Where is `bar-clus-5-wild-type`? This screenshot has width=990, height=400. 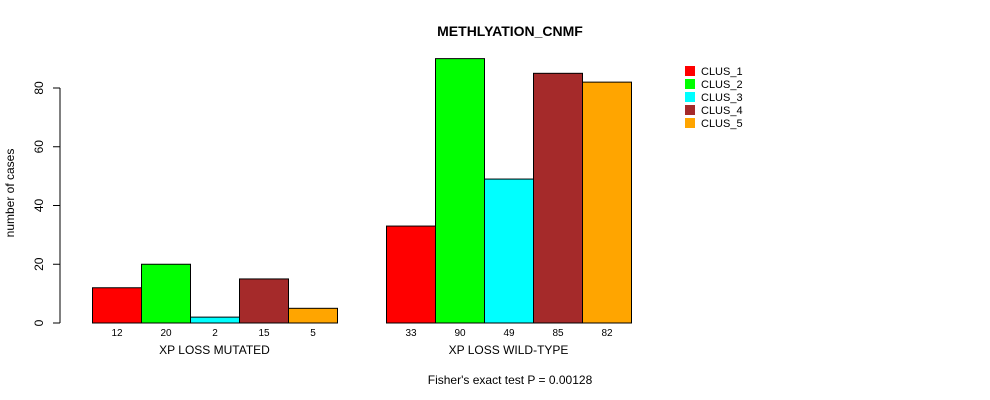
bar-clus-5-wild-type is located at coordinates (607, 202).